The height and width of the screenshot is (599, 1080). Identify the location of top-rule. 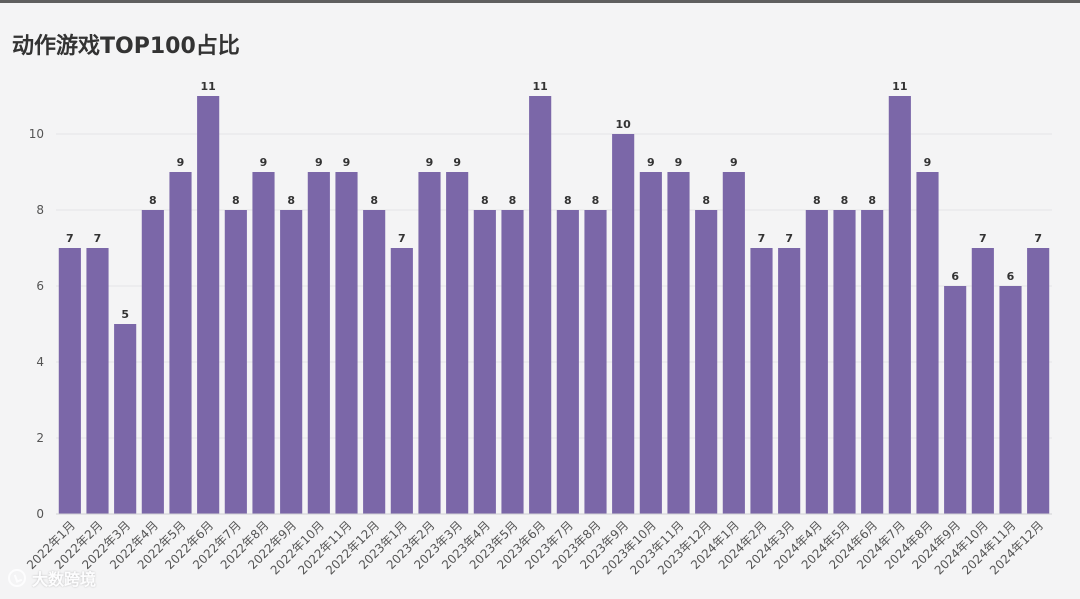
(540, 1).